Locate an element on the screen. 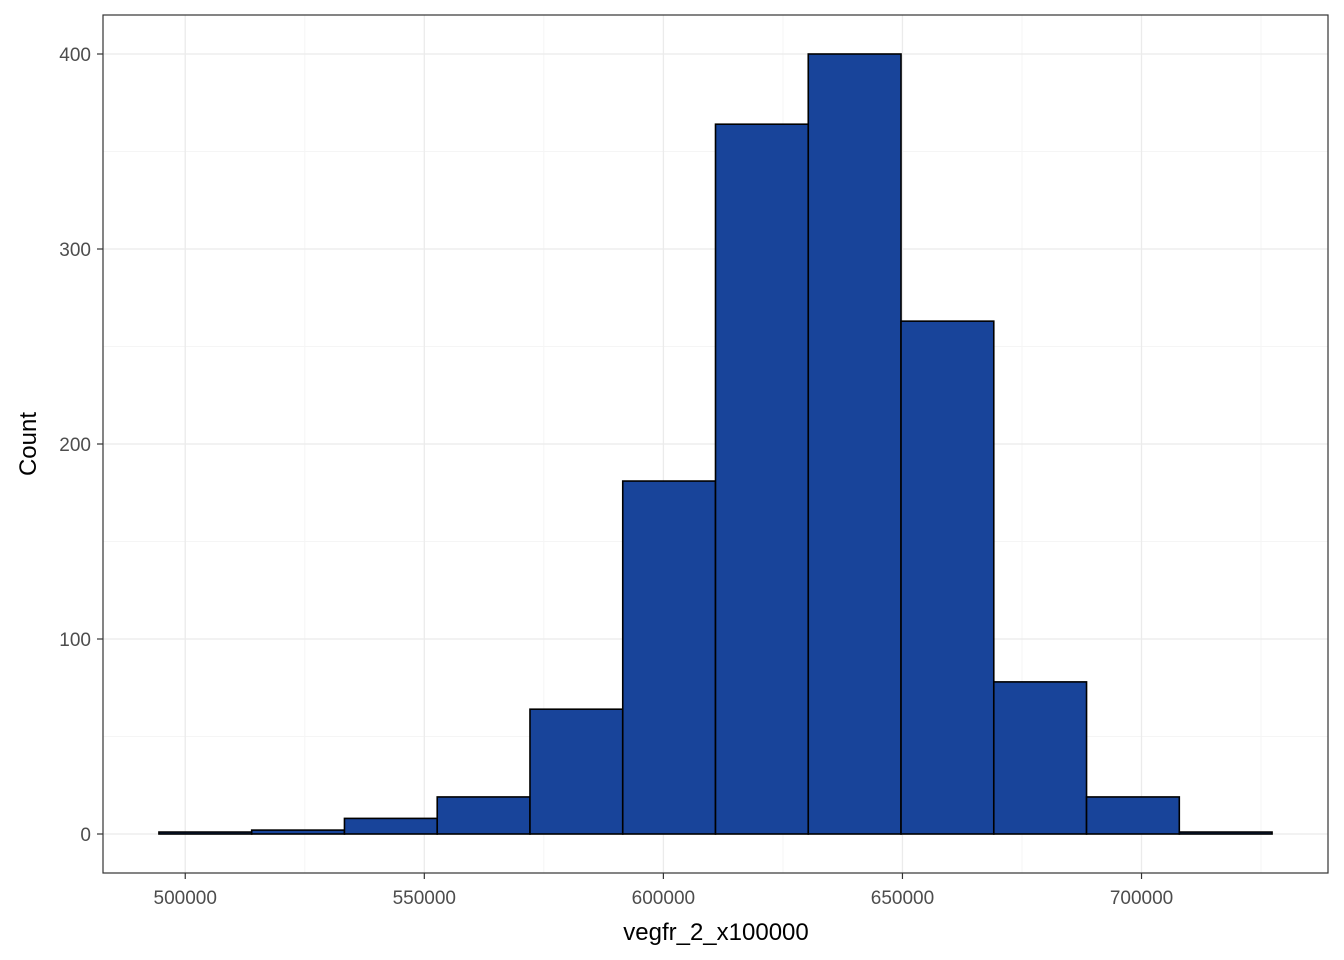 This screenshot has width=1344, height=960. x-tick-label: 550000 is located at coordinates (424, 898).